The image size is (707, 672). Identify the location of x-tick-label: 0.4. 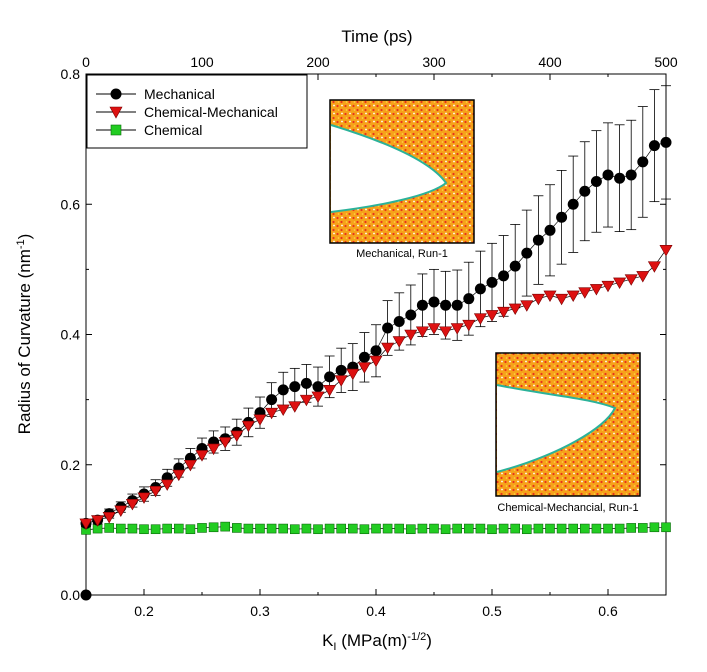
(376, 611).